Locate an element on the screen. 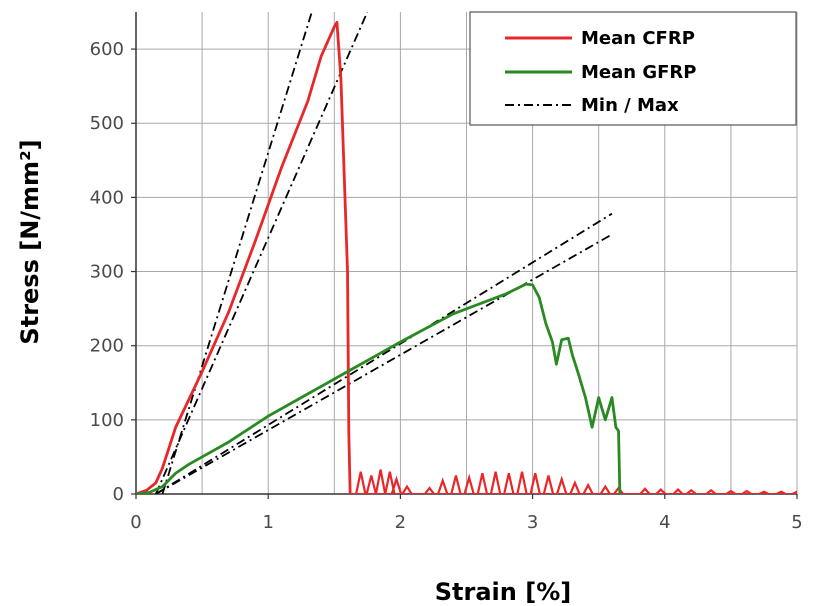  legend-box is located at coordinates (633, 68).